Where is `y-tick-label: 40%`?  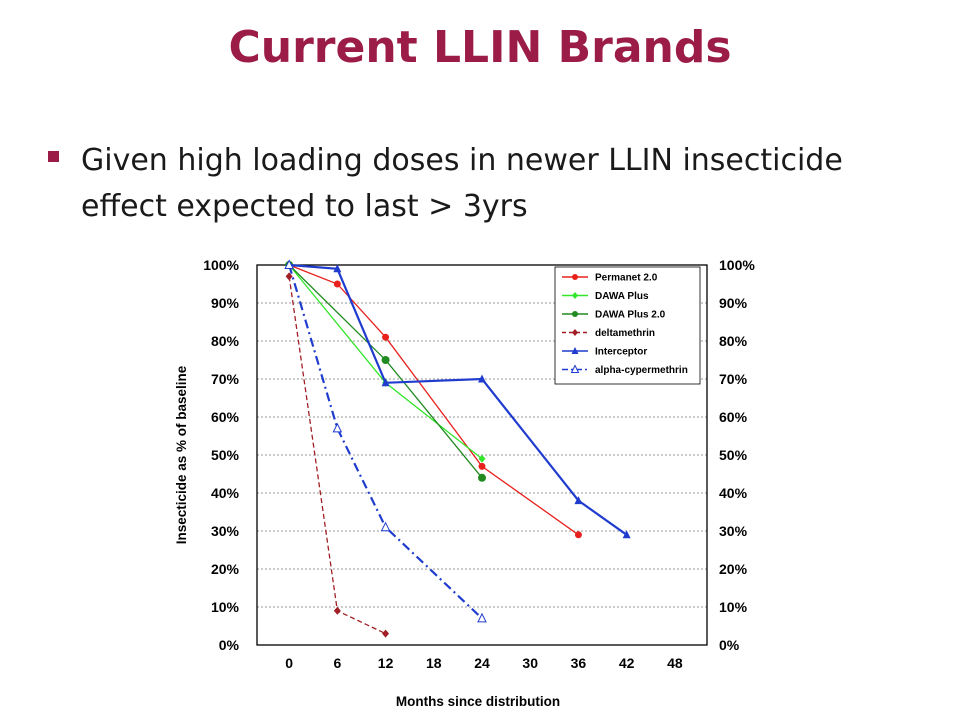
y-tick-label: 40% is located at coordinates (225, 493).